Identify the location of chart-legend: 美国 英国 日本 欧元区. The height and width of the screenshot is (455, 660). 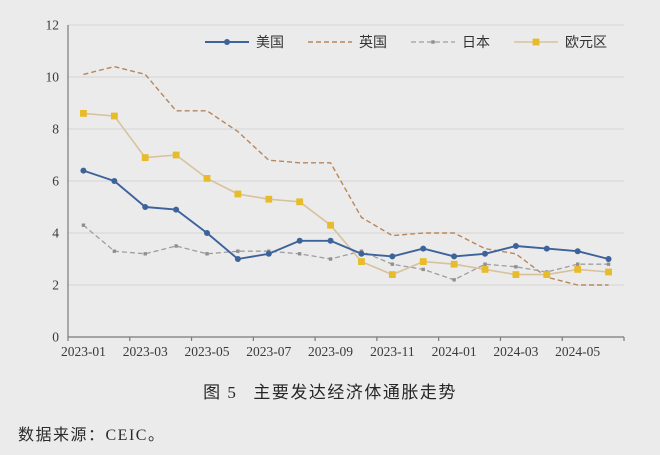
(406, 42).